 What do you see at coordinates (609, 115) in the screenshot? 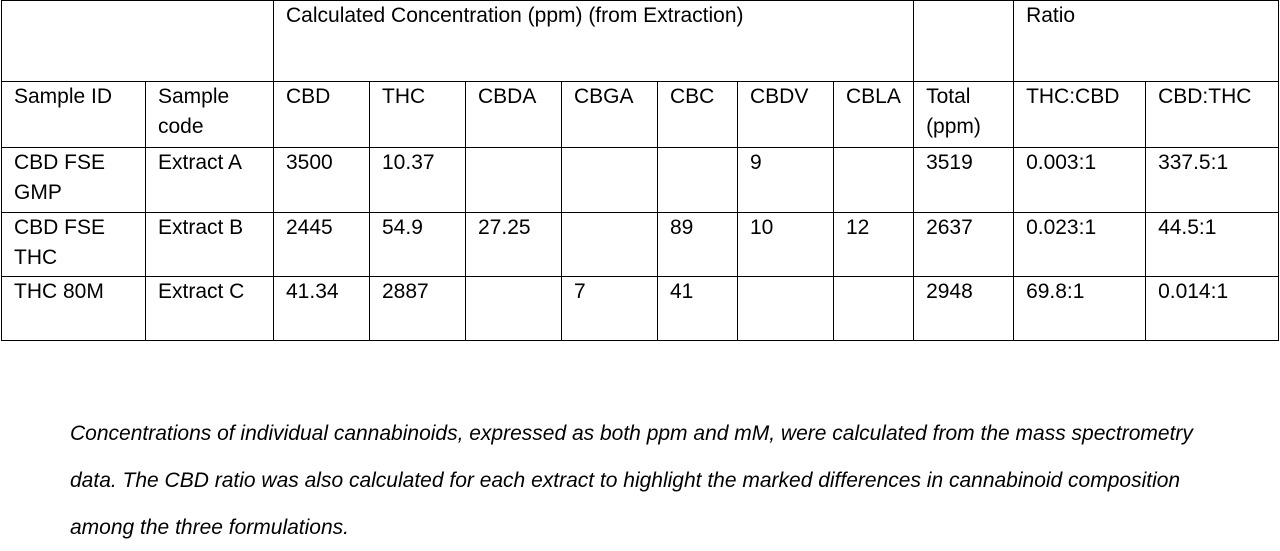
I see `column-header: CBGA` at bounding box center [609, 115].